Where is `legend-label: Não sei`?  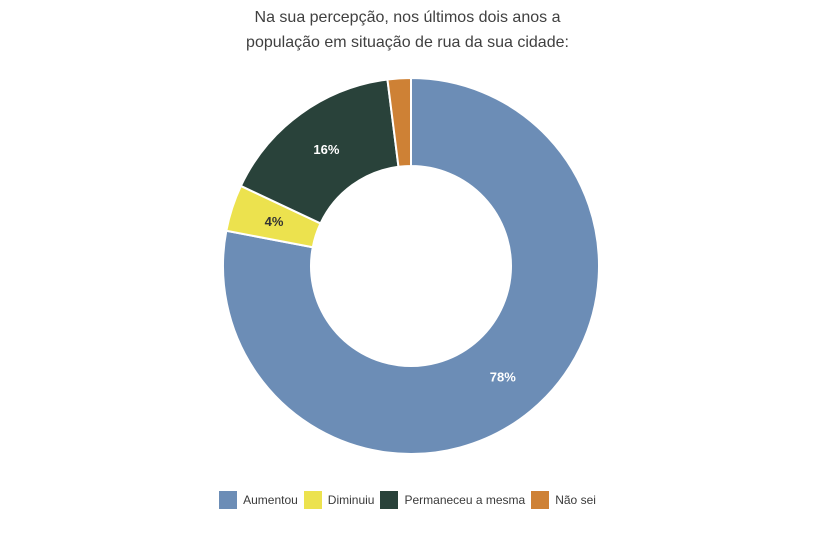
legend-label: Não sei is located at coordinates (575, 500).